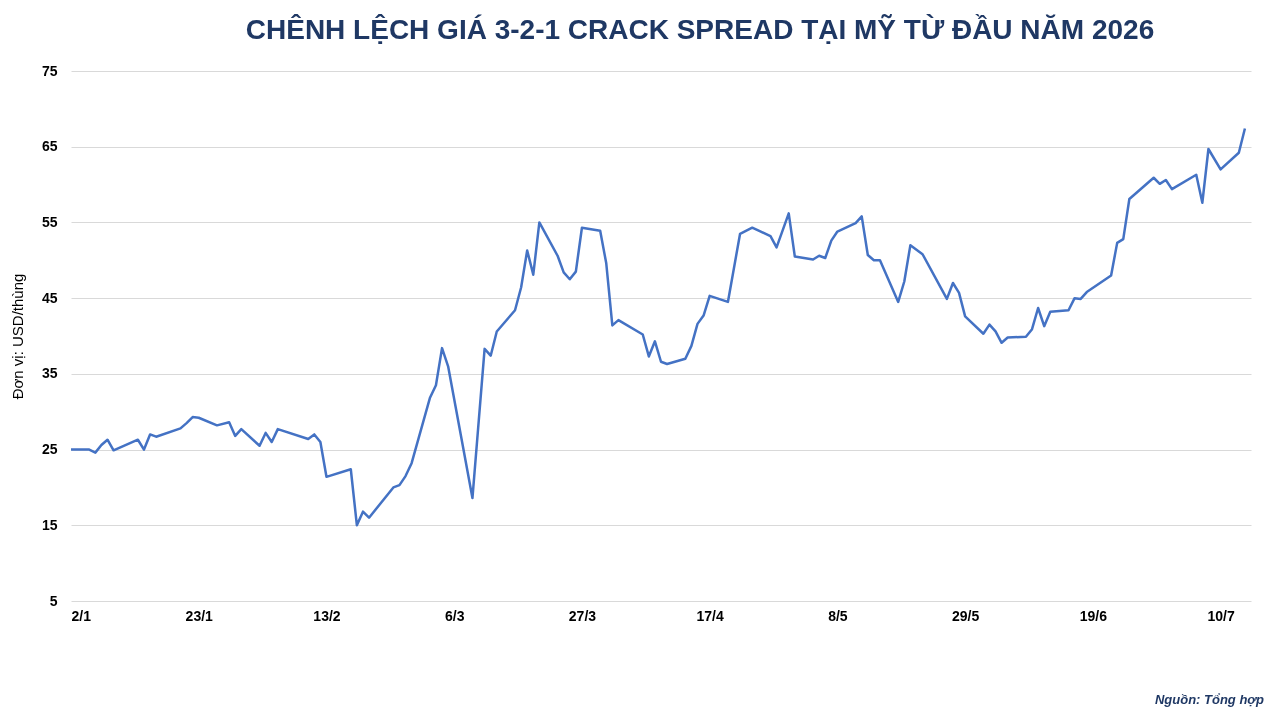 This screenshot has width=1280, height=720. What do you see at coordinates (1209, 699) in the screenshot?
I see `text: Nguồn: Tổng hợp` at bounding box center [1209, 699].